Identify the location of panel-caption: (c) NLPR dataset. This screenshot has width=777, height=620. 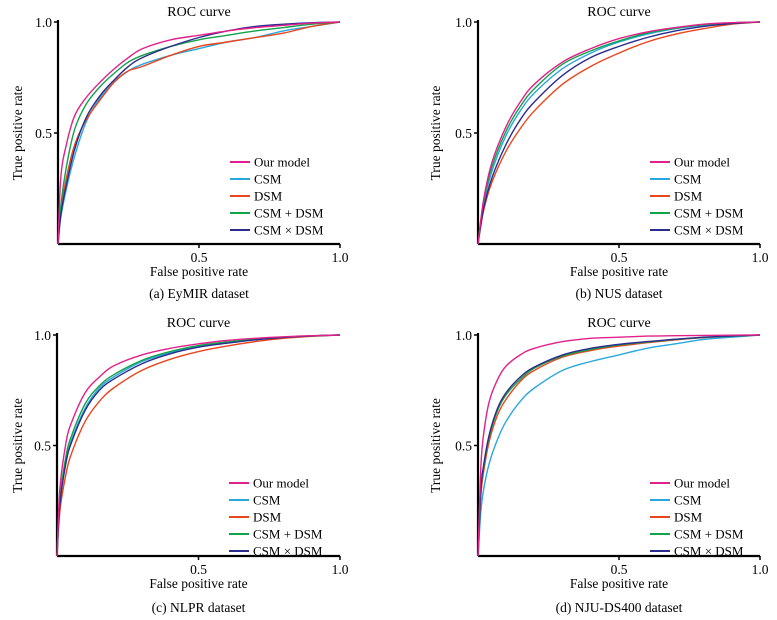
(199, 607).